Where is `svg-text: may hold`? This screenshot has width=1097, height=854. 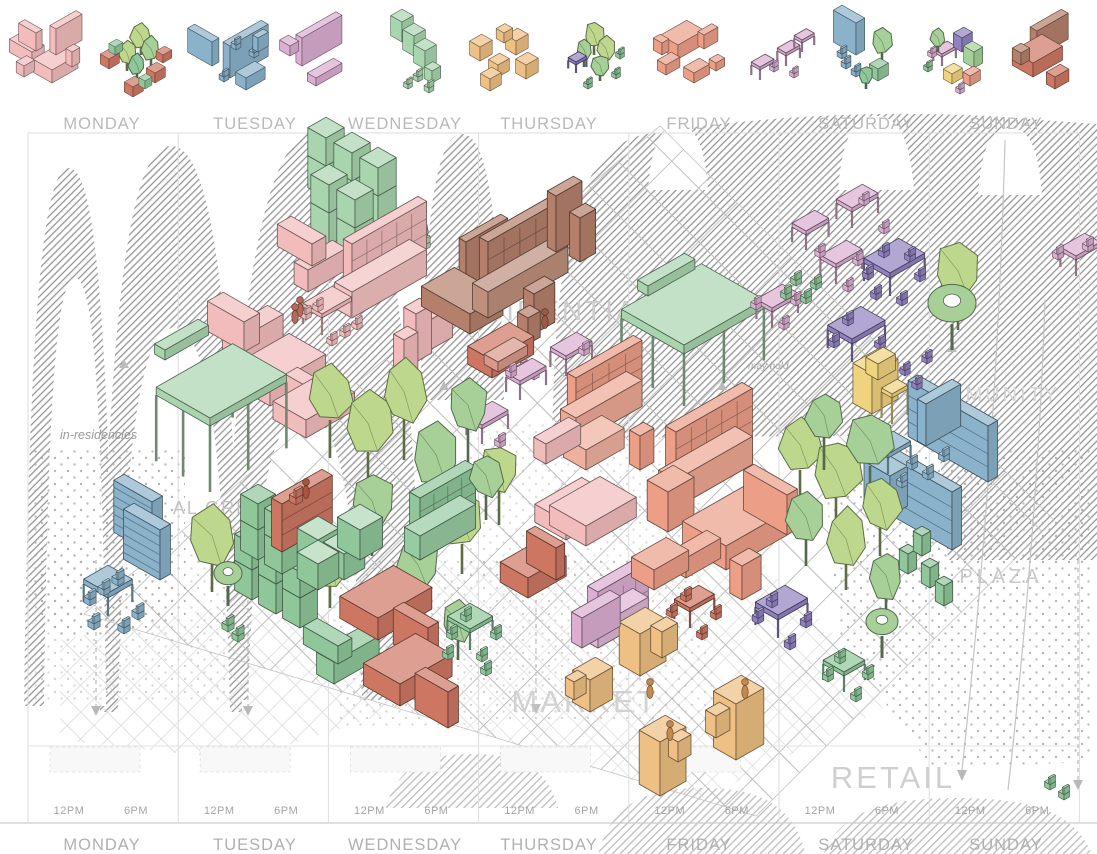 svg-text: may hold is located at coordinates (768, 366).